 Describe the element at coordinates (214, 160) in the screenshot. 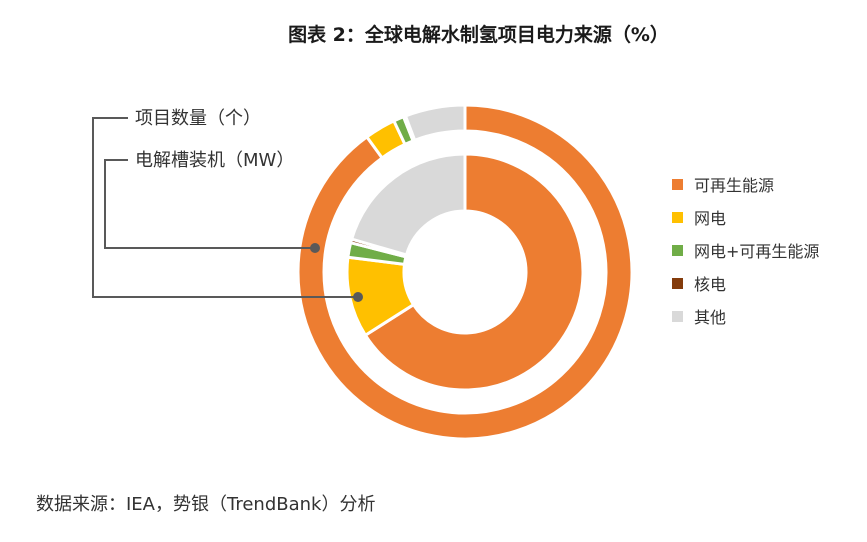

I see `callout-label-outer: 电解槽装机（MW）` at that location.